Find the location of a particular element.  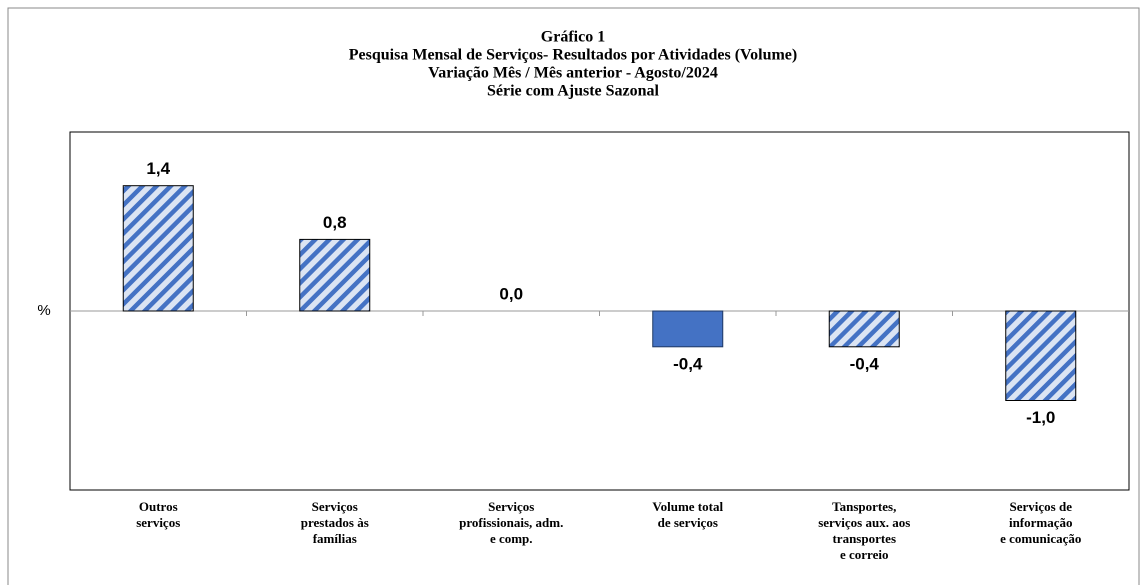

value-label: 0,8 is located at coordinates (335, 222).